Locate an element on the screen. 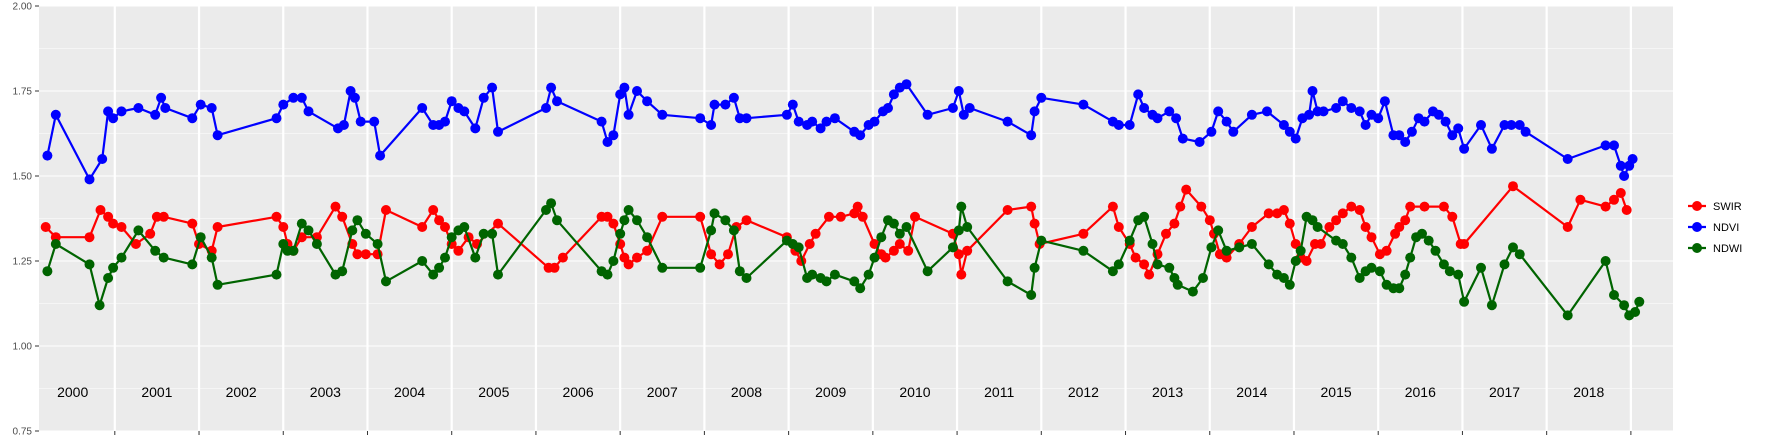  y-tick-label: 1.50 is located at coordinates (23, 177).